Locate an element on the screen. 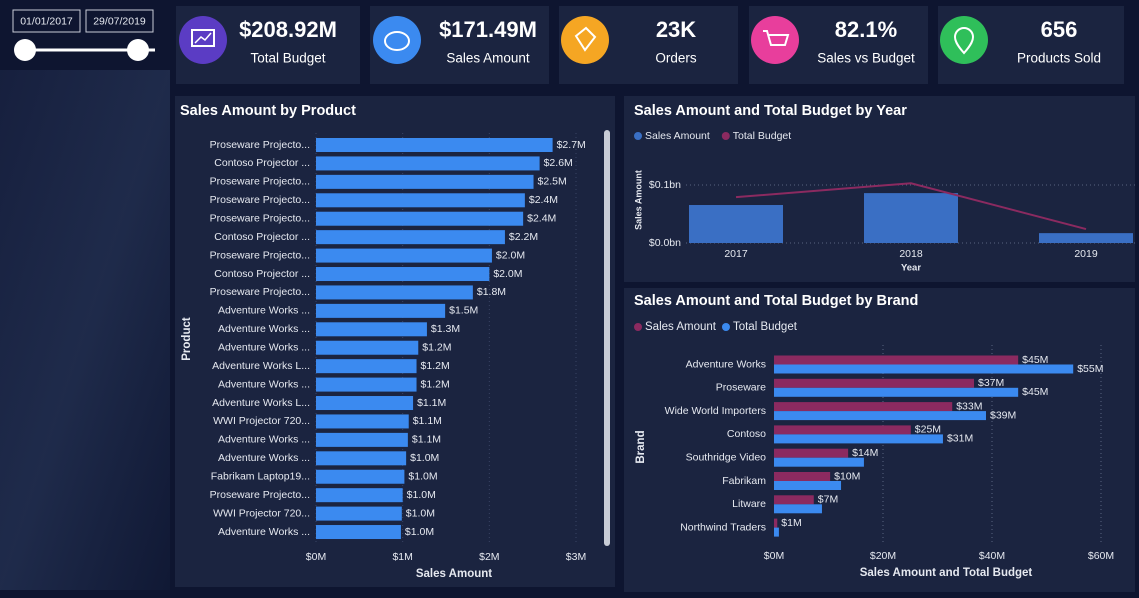 This screenshot has width=1139, height=598. chart-title: Sales Amount and Total Budget by Brand is located at coordinates (776, 301).